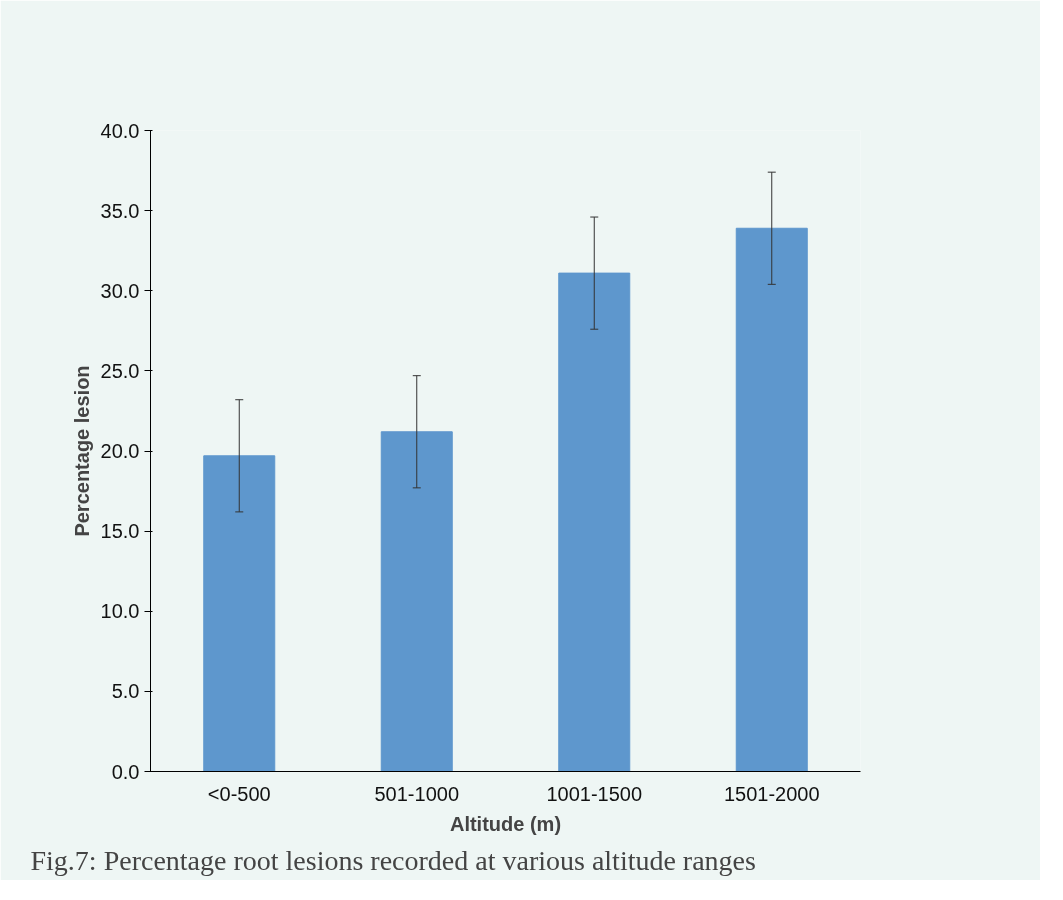 Image resolution: width=1063 pixels, height=900 pixels. What do you see at coordinates (771, 793) in the screenshot?
I see `x-tick-label: 1501-2000` at bounding box center [771, 793].